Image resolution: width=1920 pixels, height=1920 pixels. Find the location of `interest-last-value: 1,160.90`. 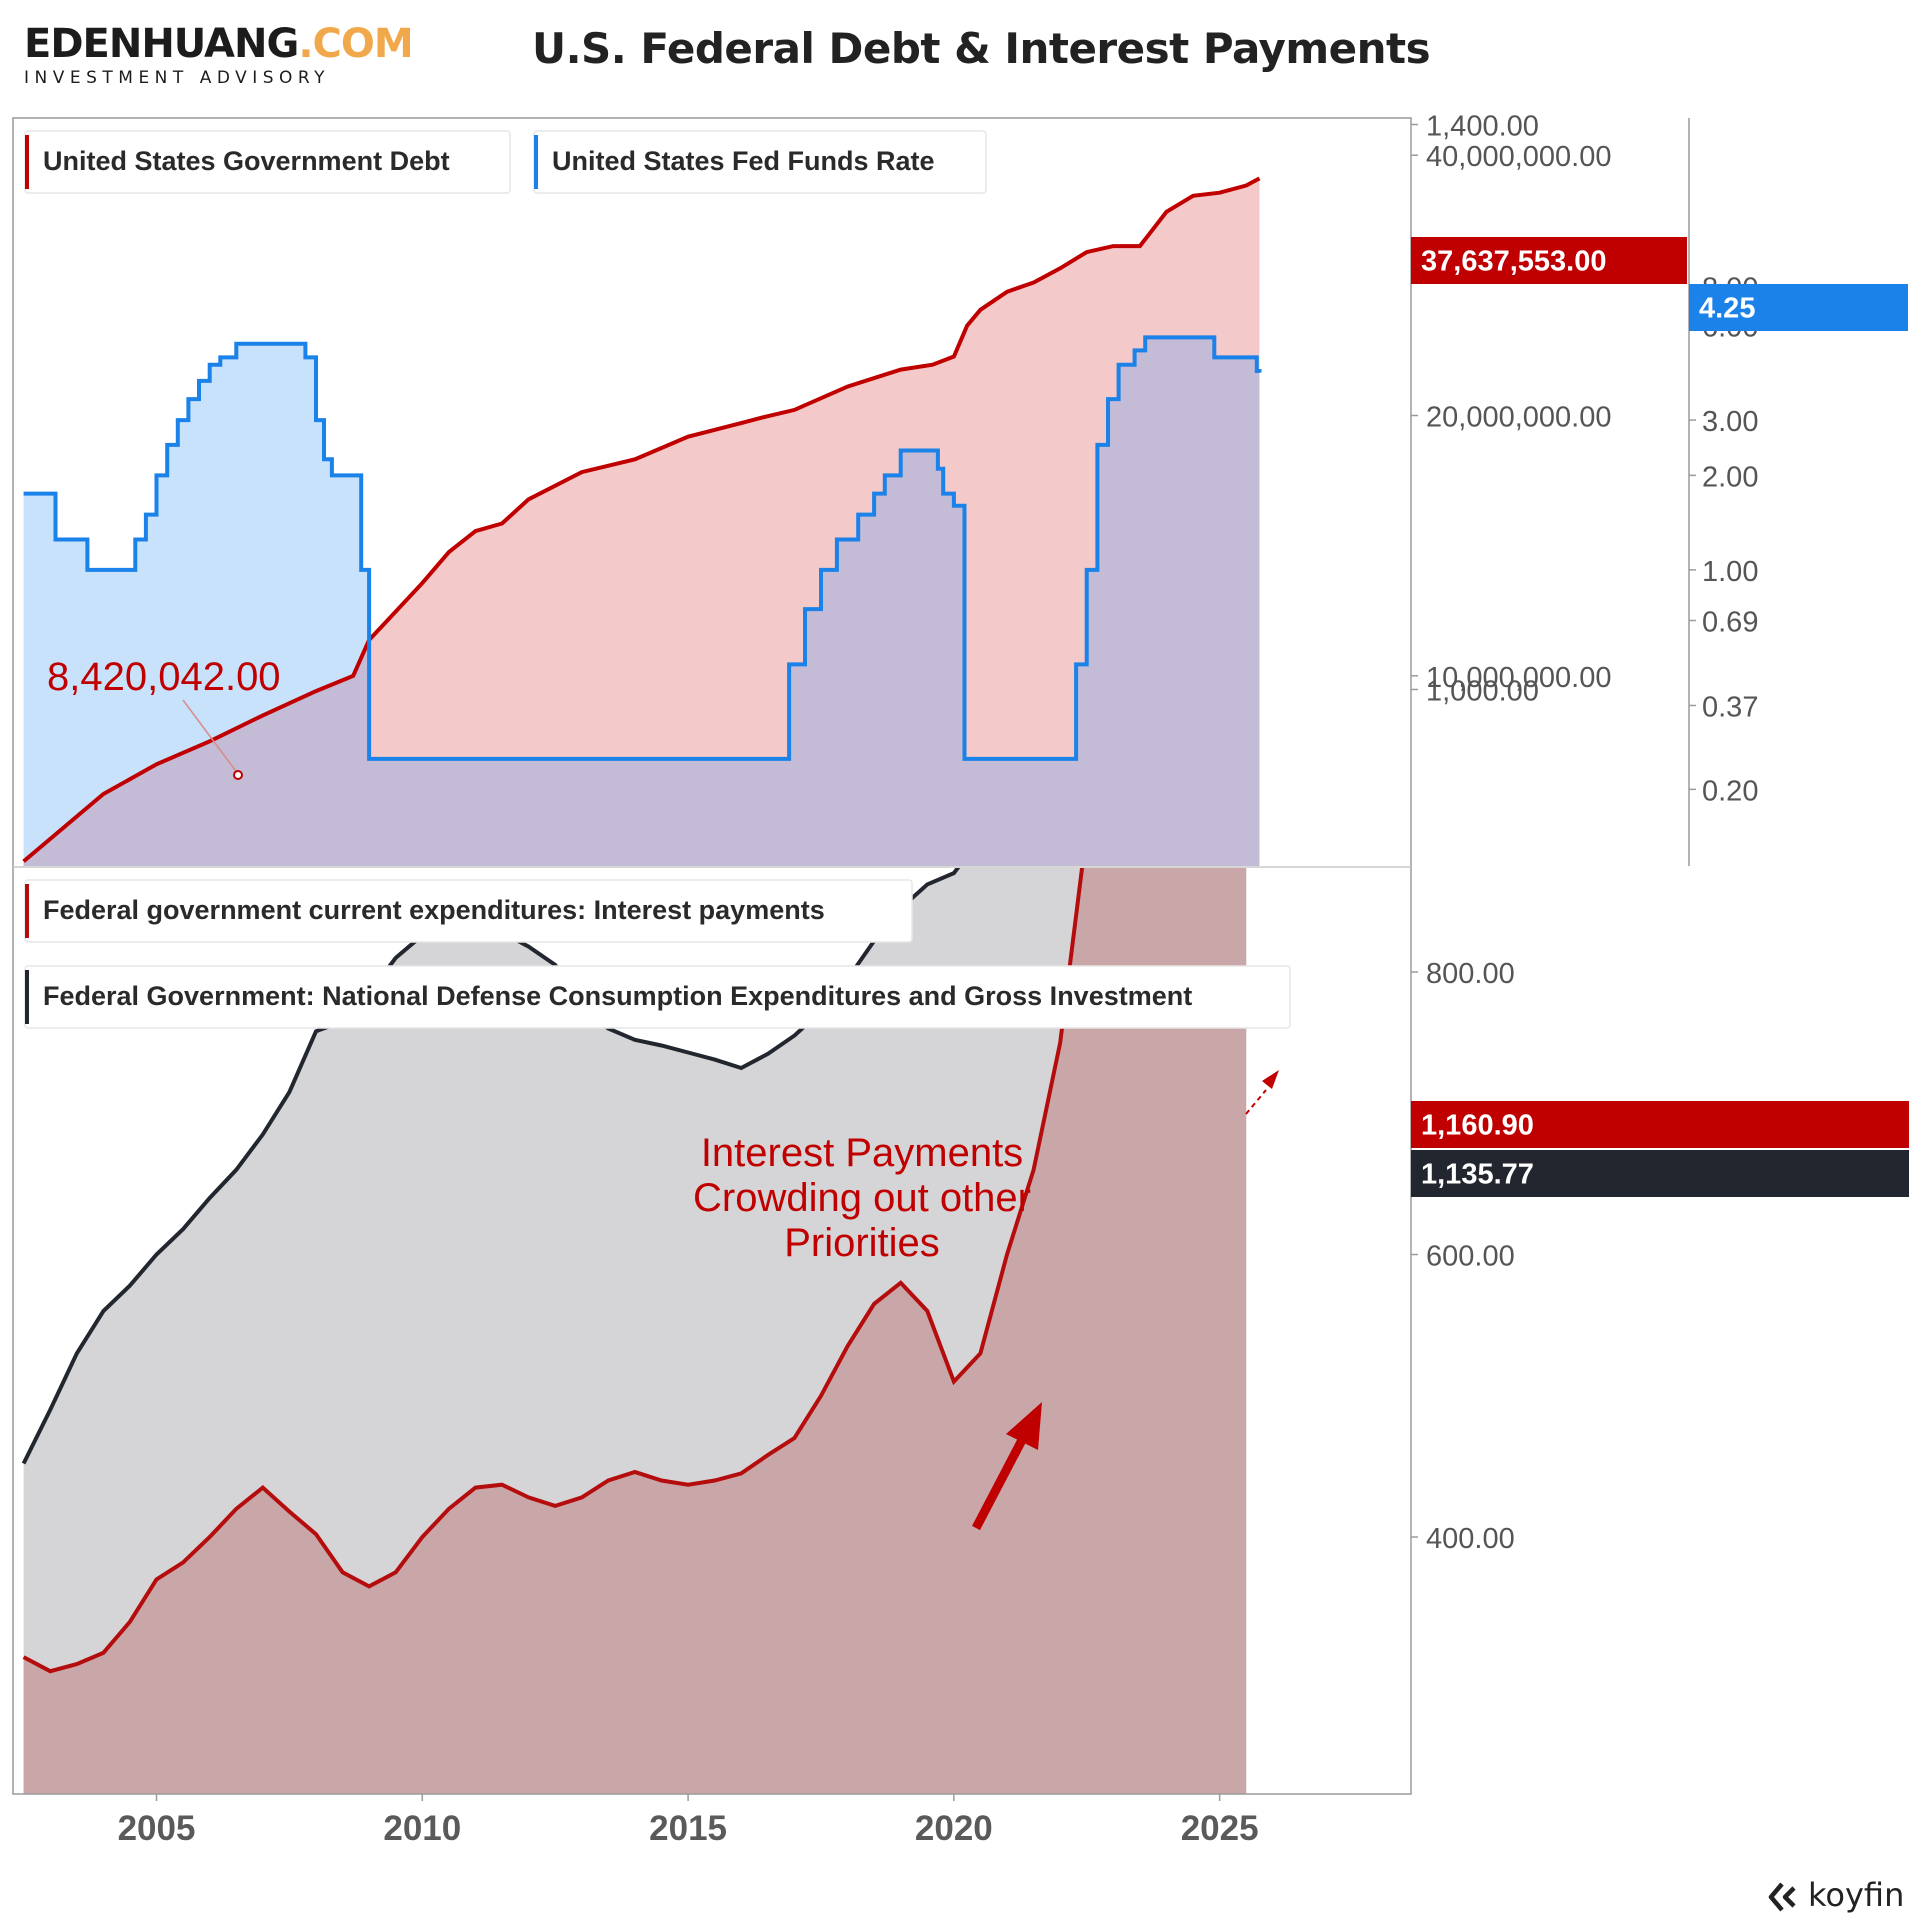

interest-last-value: 1,160.90 is located at coordinates (1660, 1124).